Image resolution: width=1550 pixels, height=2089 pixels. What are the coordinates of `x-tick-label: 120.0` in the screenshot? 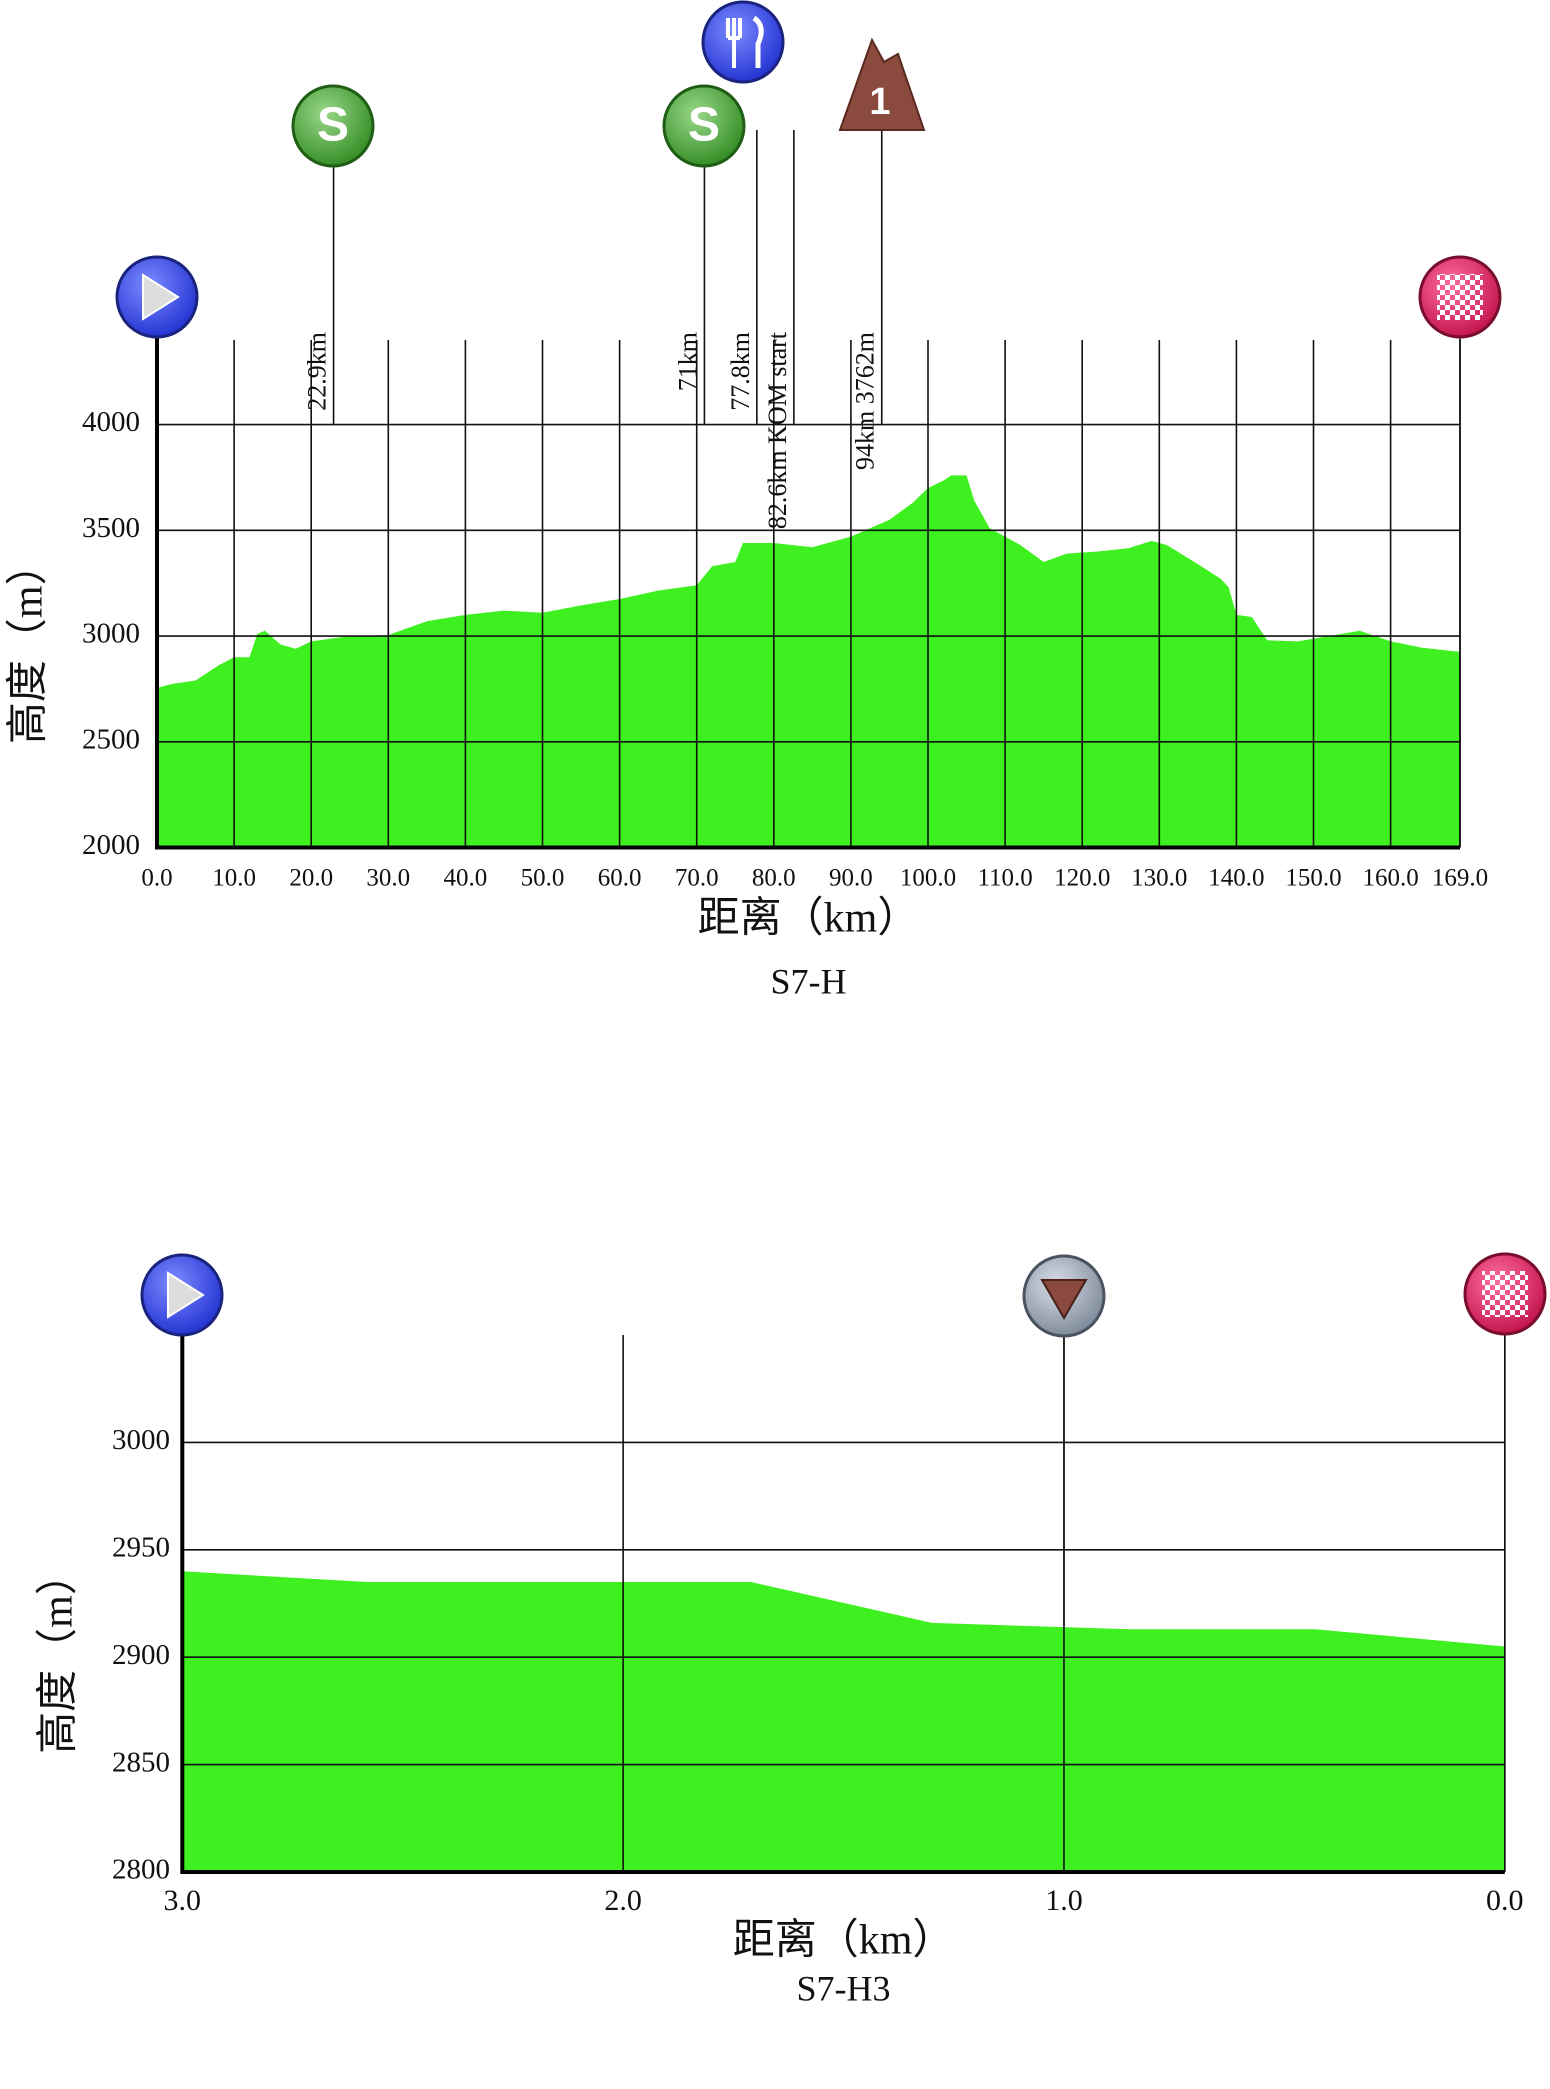 It's located at (1082, 878).